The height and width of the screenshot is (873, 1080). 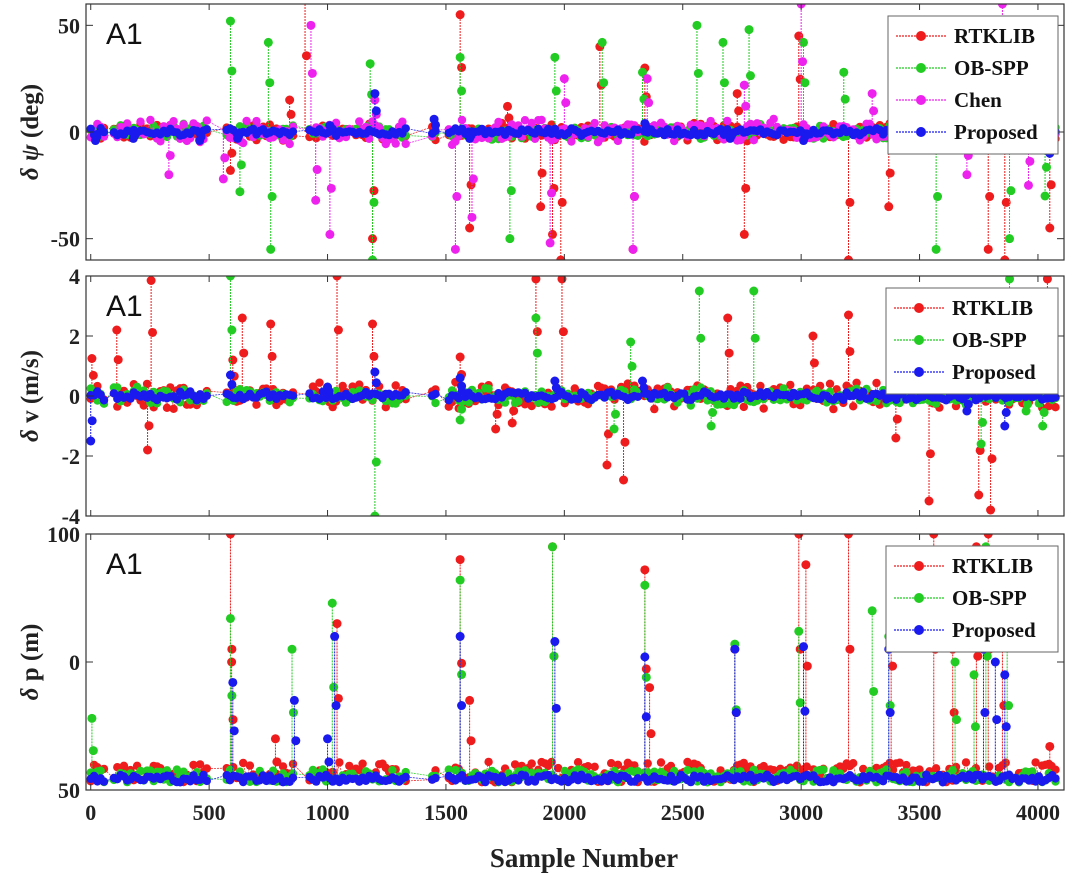 I want to click on x-axis-label: Sample Number, so click(x=584, y=858).